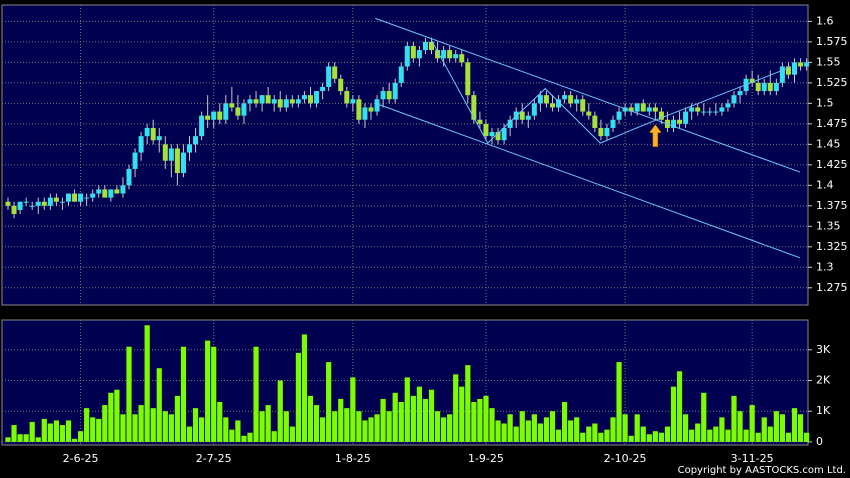 This screenshot has height=478, width=850. I want to click on y-tick-label: 1.3, so click(825, 266).